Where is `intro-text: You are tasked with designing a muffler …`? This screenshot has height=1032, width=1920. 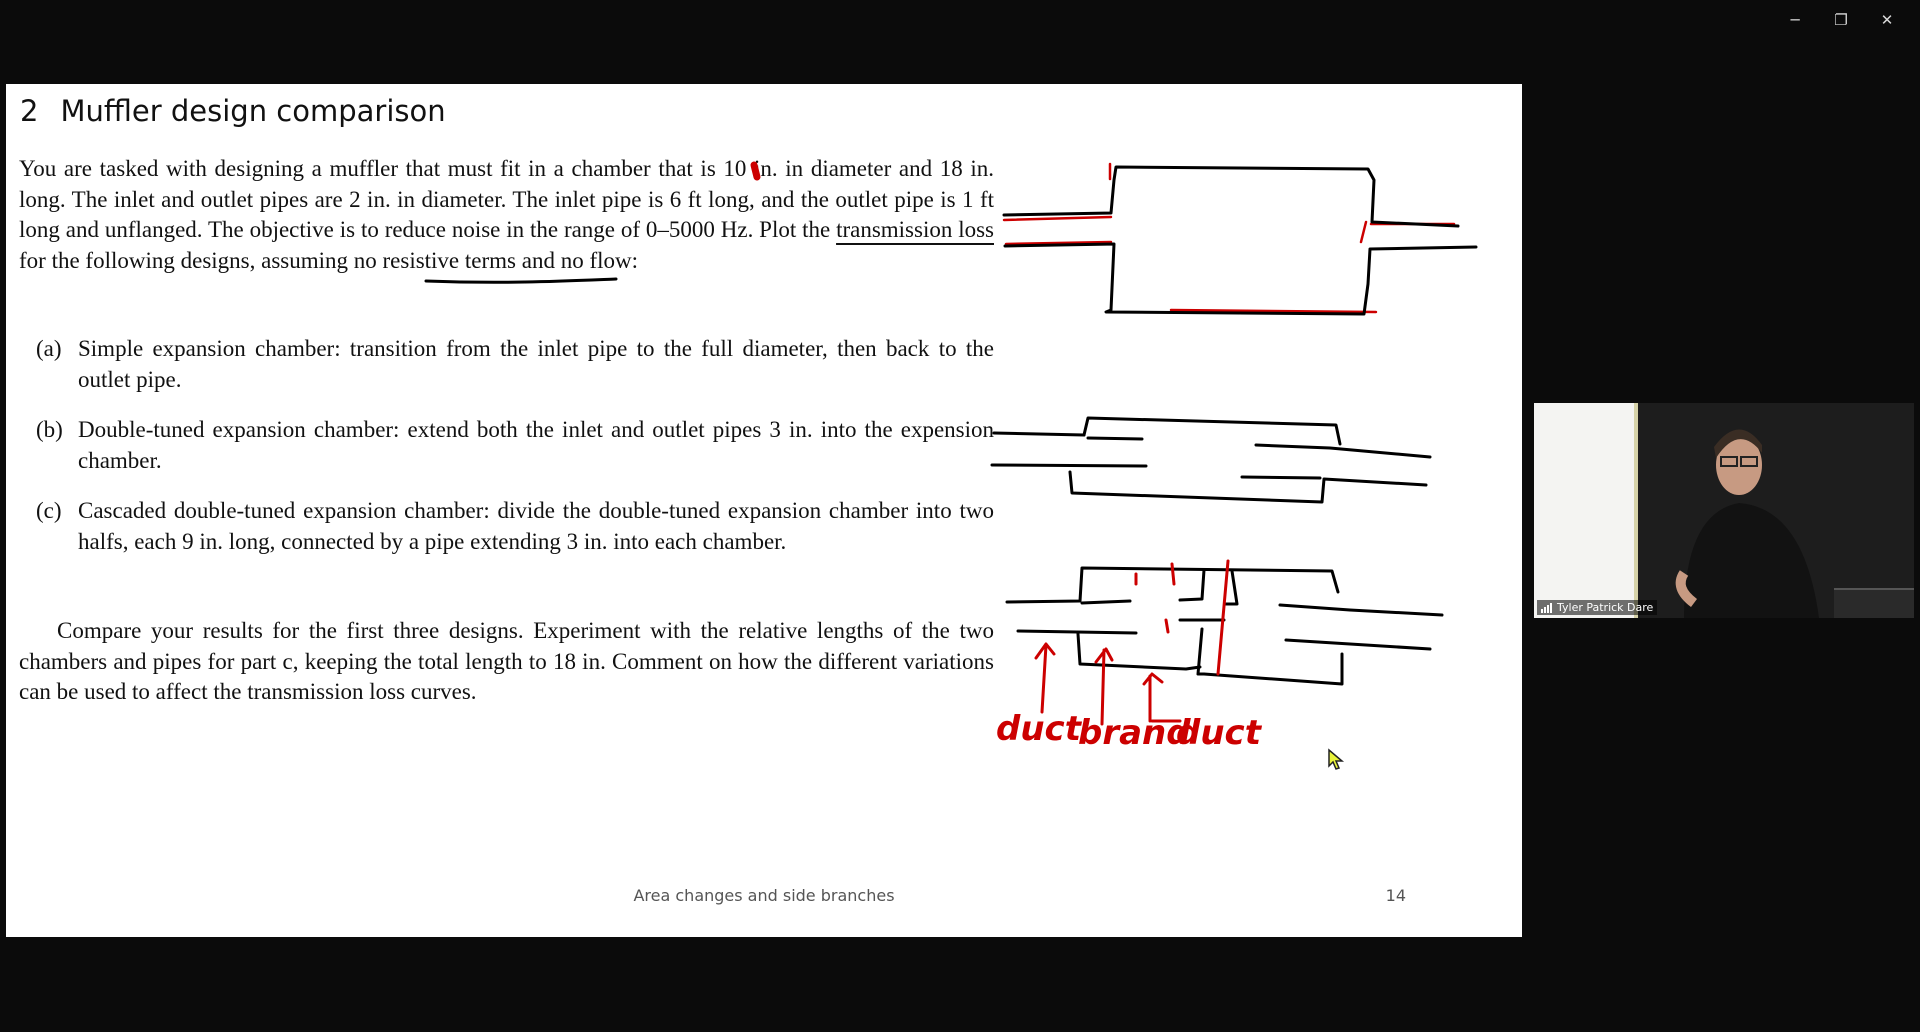 intro-text: You are tasked with designing a muffler … is located at coordinates (506, 199).